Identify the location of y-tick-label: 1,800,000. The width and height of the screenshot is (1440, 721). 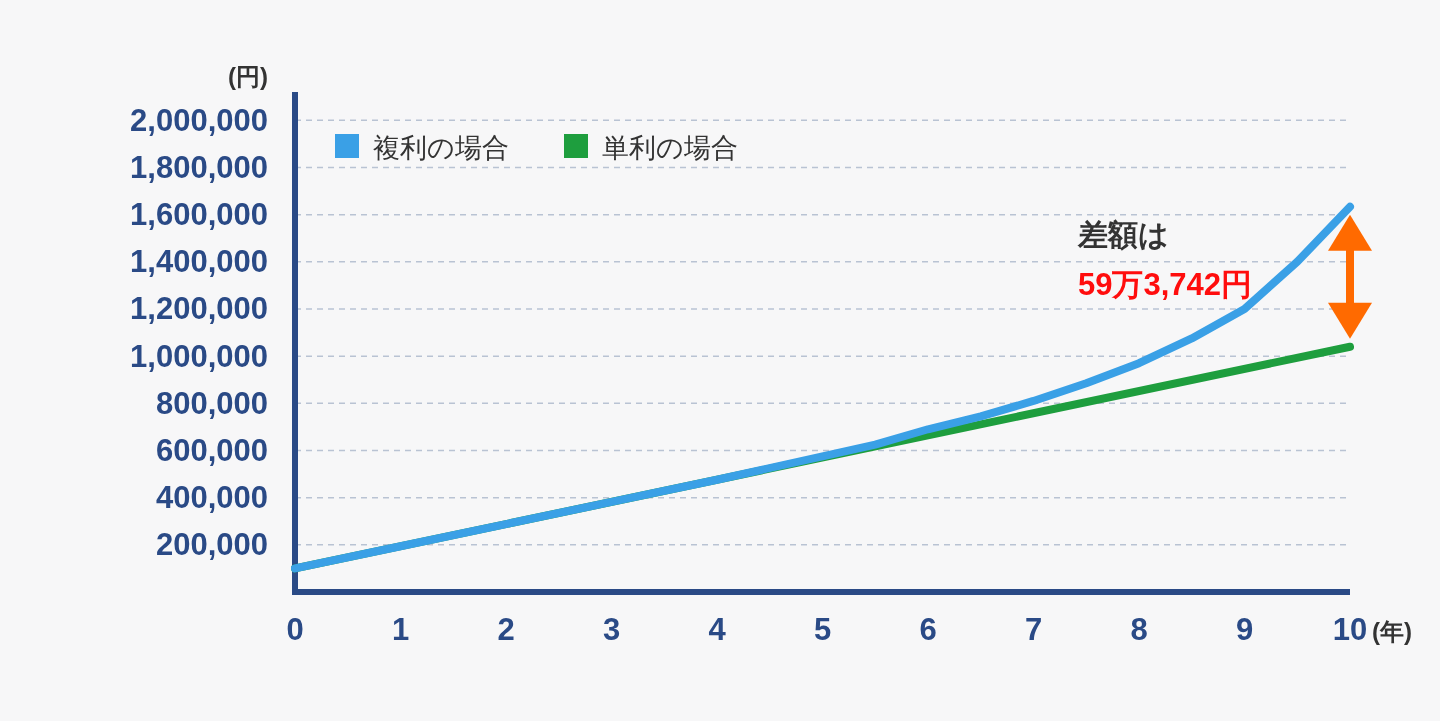
(199, 167).